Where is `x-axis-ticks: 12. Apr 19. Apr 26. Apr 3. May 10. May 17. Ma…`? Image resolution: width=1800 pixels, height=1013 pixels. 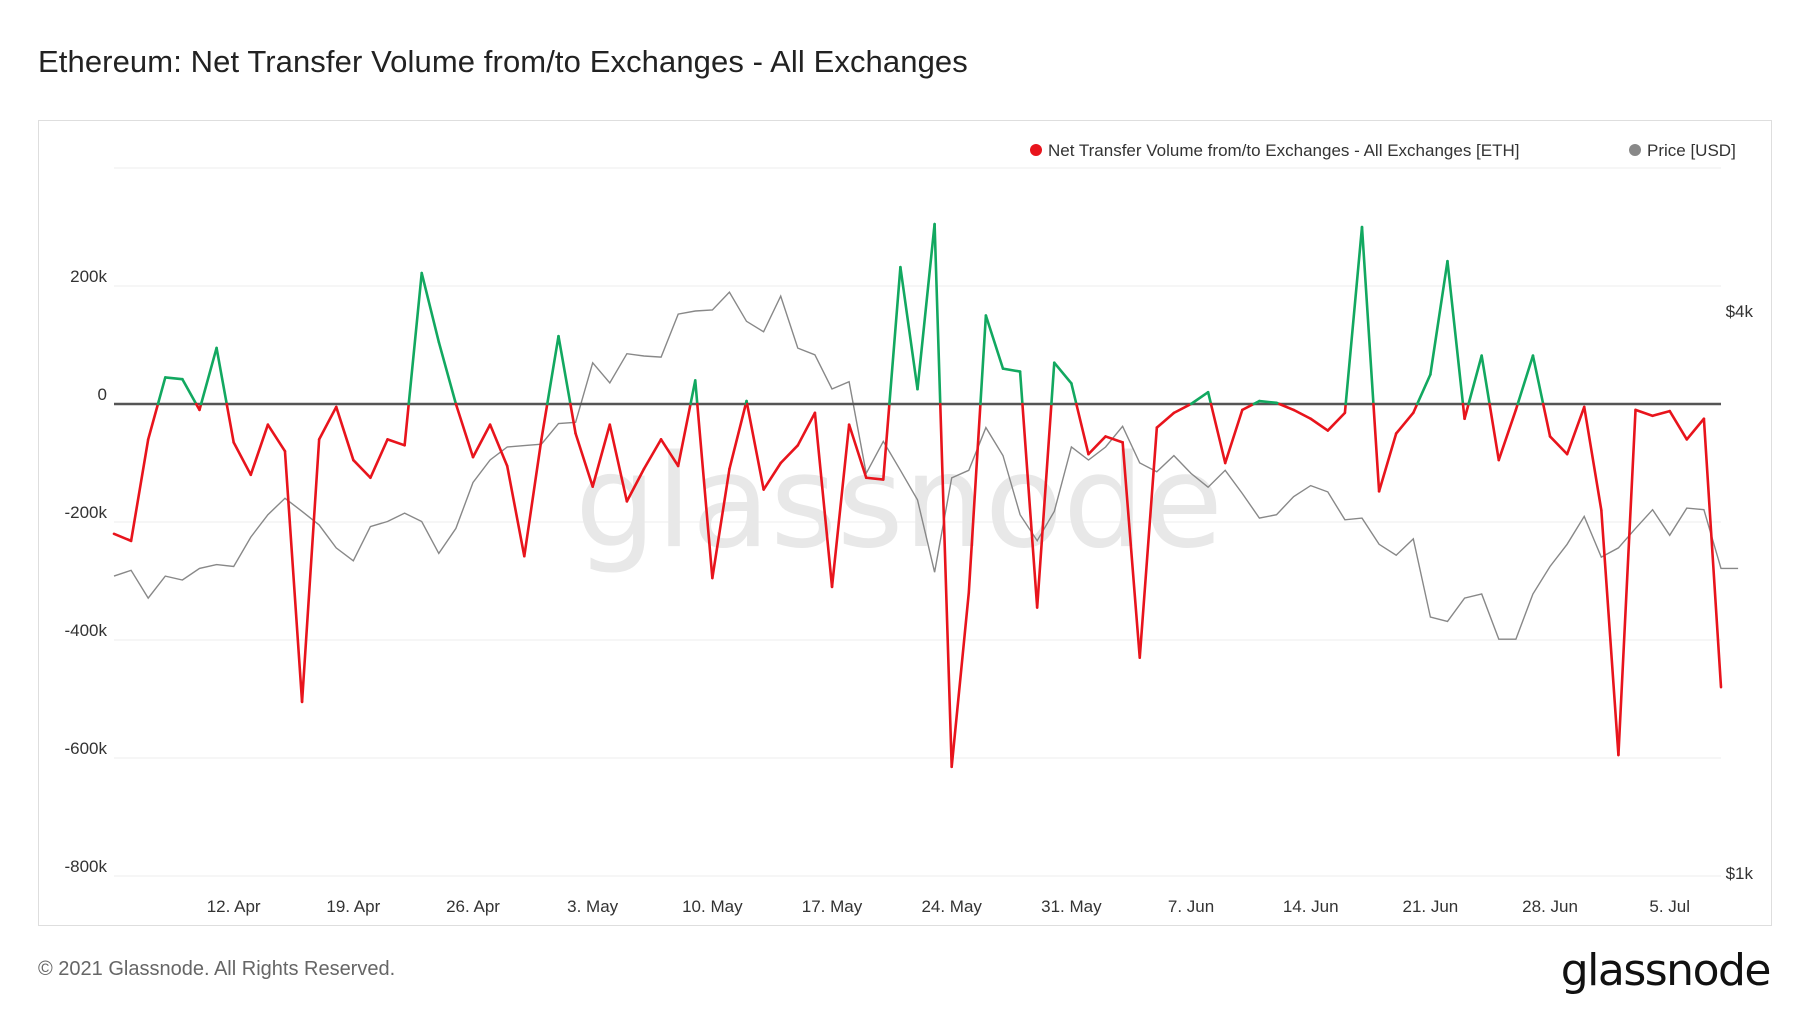 x-axis-ticks: 12. Apr 19. Apr 26. Apr 3. May 10. May 17. Ma… is located at coordinates (948, 906).